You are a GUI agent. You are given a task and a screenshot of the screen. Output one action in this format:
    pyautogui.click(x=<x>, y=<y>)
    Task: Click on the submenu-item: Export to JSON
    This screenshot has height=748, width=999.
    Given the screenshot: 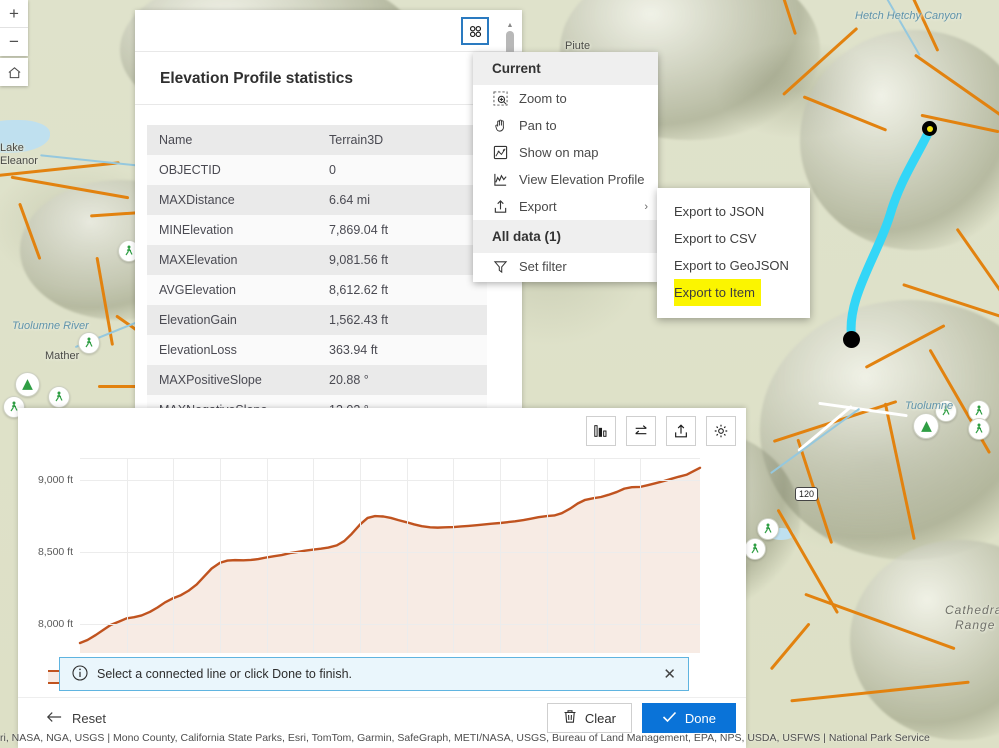 What is the action you would take?
    pyautogui.click(x=719, y=211)
    